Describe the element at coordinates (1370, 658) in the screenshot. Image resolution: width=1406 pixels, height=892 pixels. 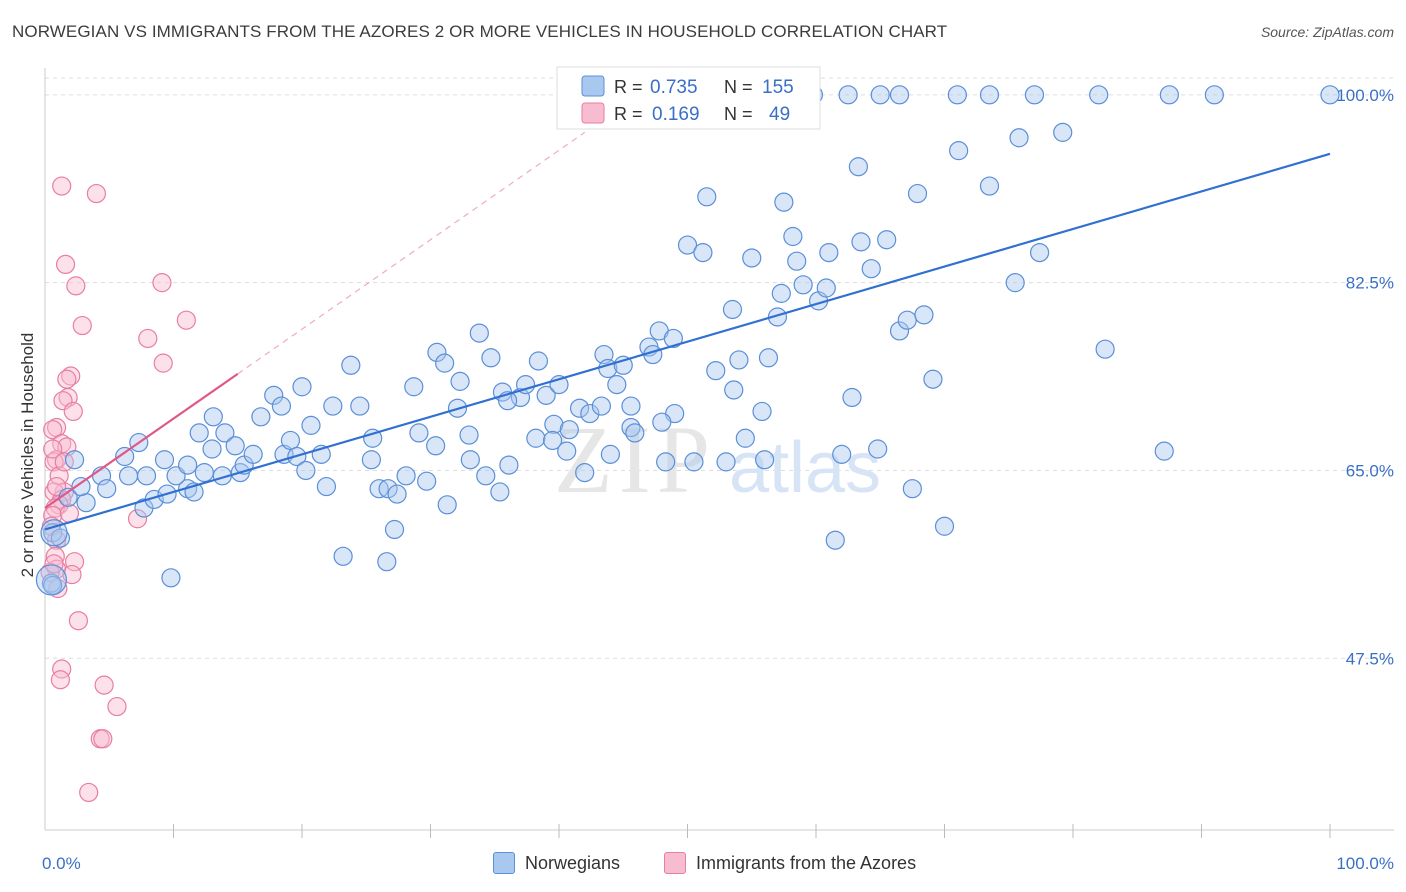
I see `y-tick-label: 47.5%` at that location.